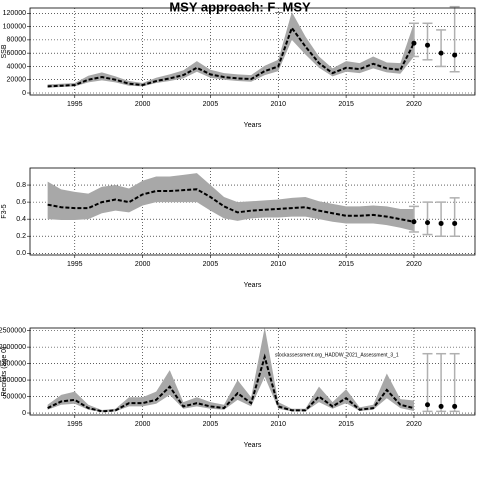  What do you see at coordinates (17, 53) in the screenshot?
I see `y-tick-label: 60000` at bounding box center [17, 53].